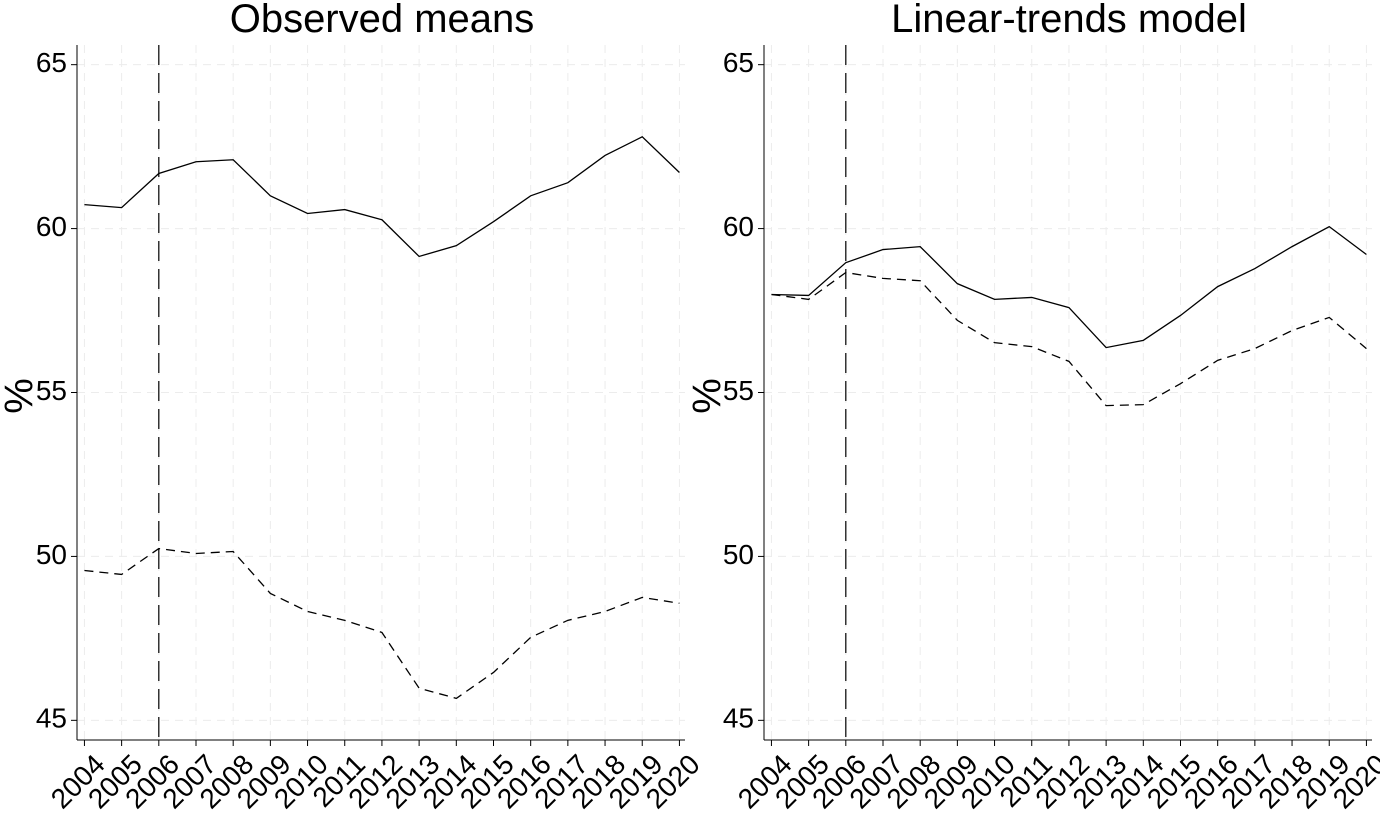 This screenshot has height=815, width=1380. What do you see at coordinates (1069, 20) in the screenshot?
I see `chart-title: Linear-trends model` at bounding box center [1069, 20].